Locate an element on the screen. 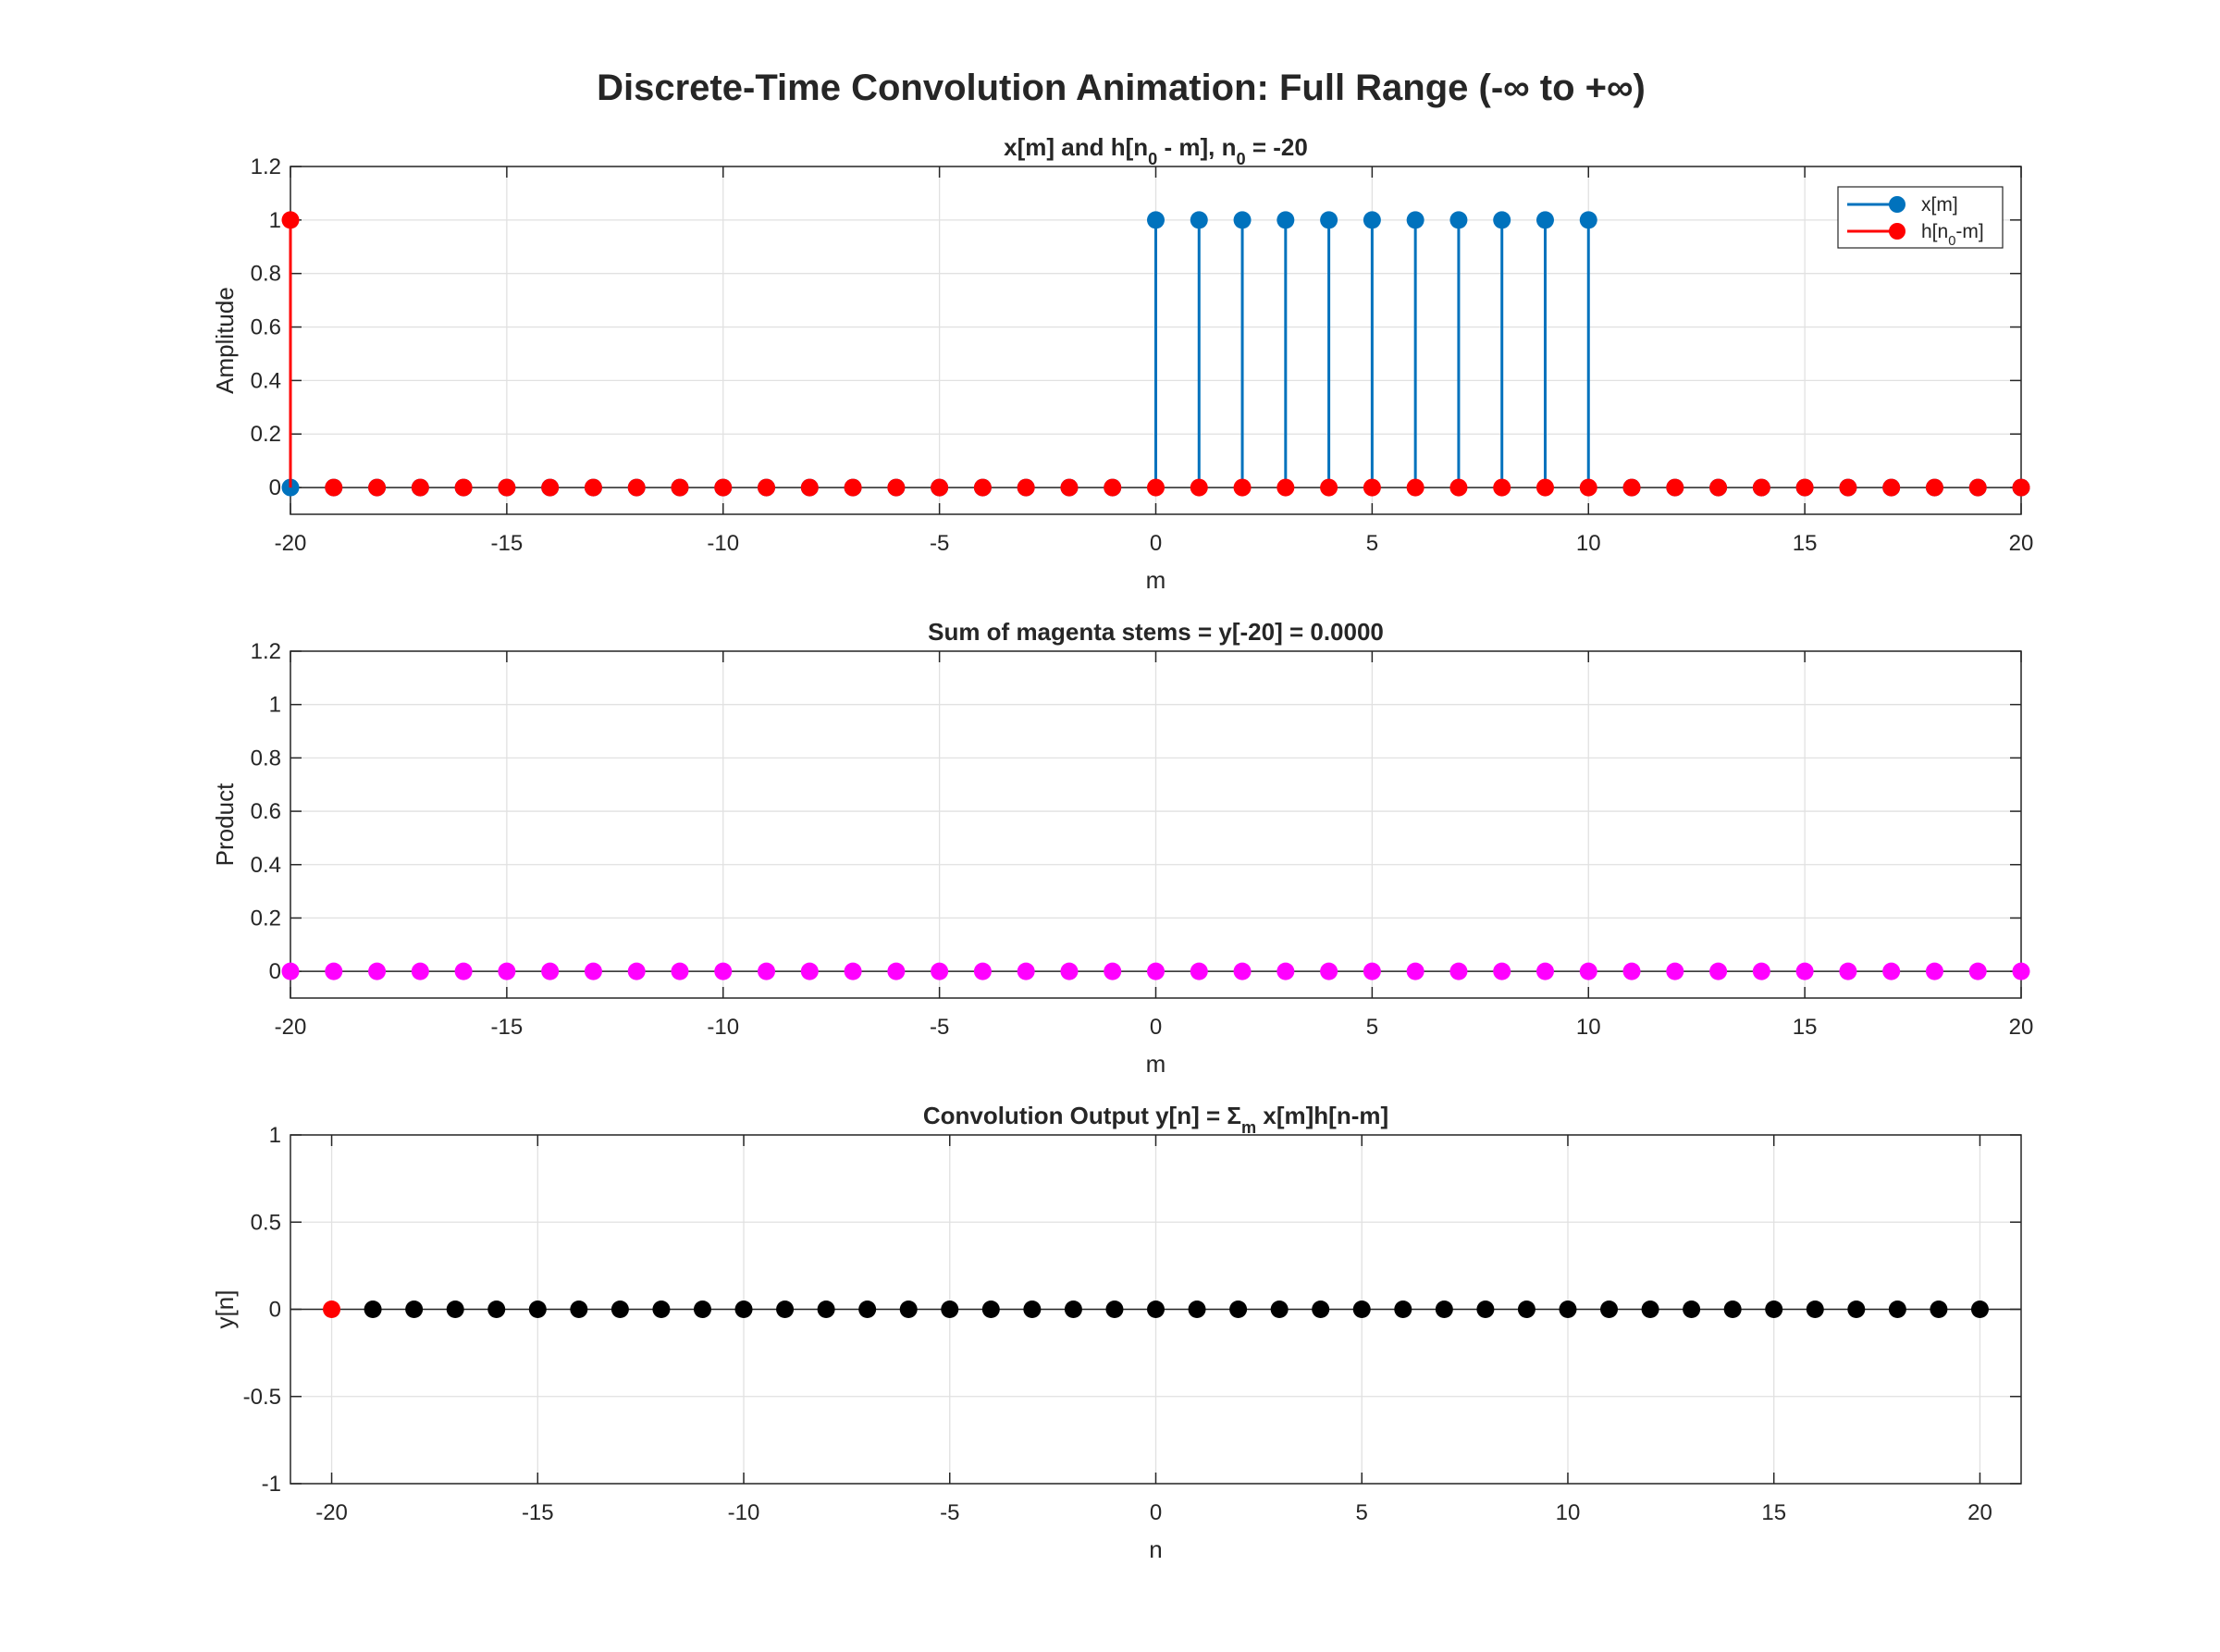 The image size is (2220, 1652). x-axis-label: n is located at coordinates (1155, 1549).